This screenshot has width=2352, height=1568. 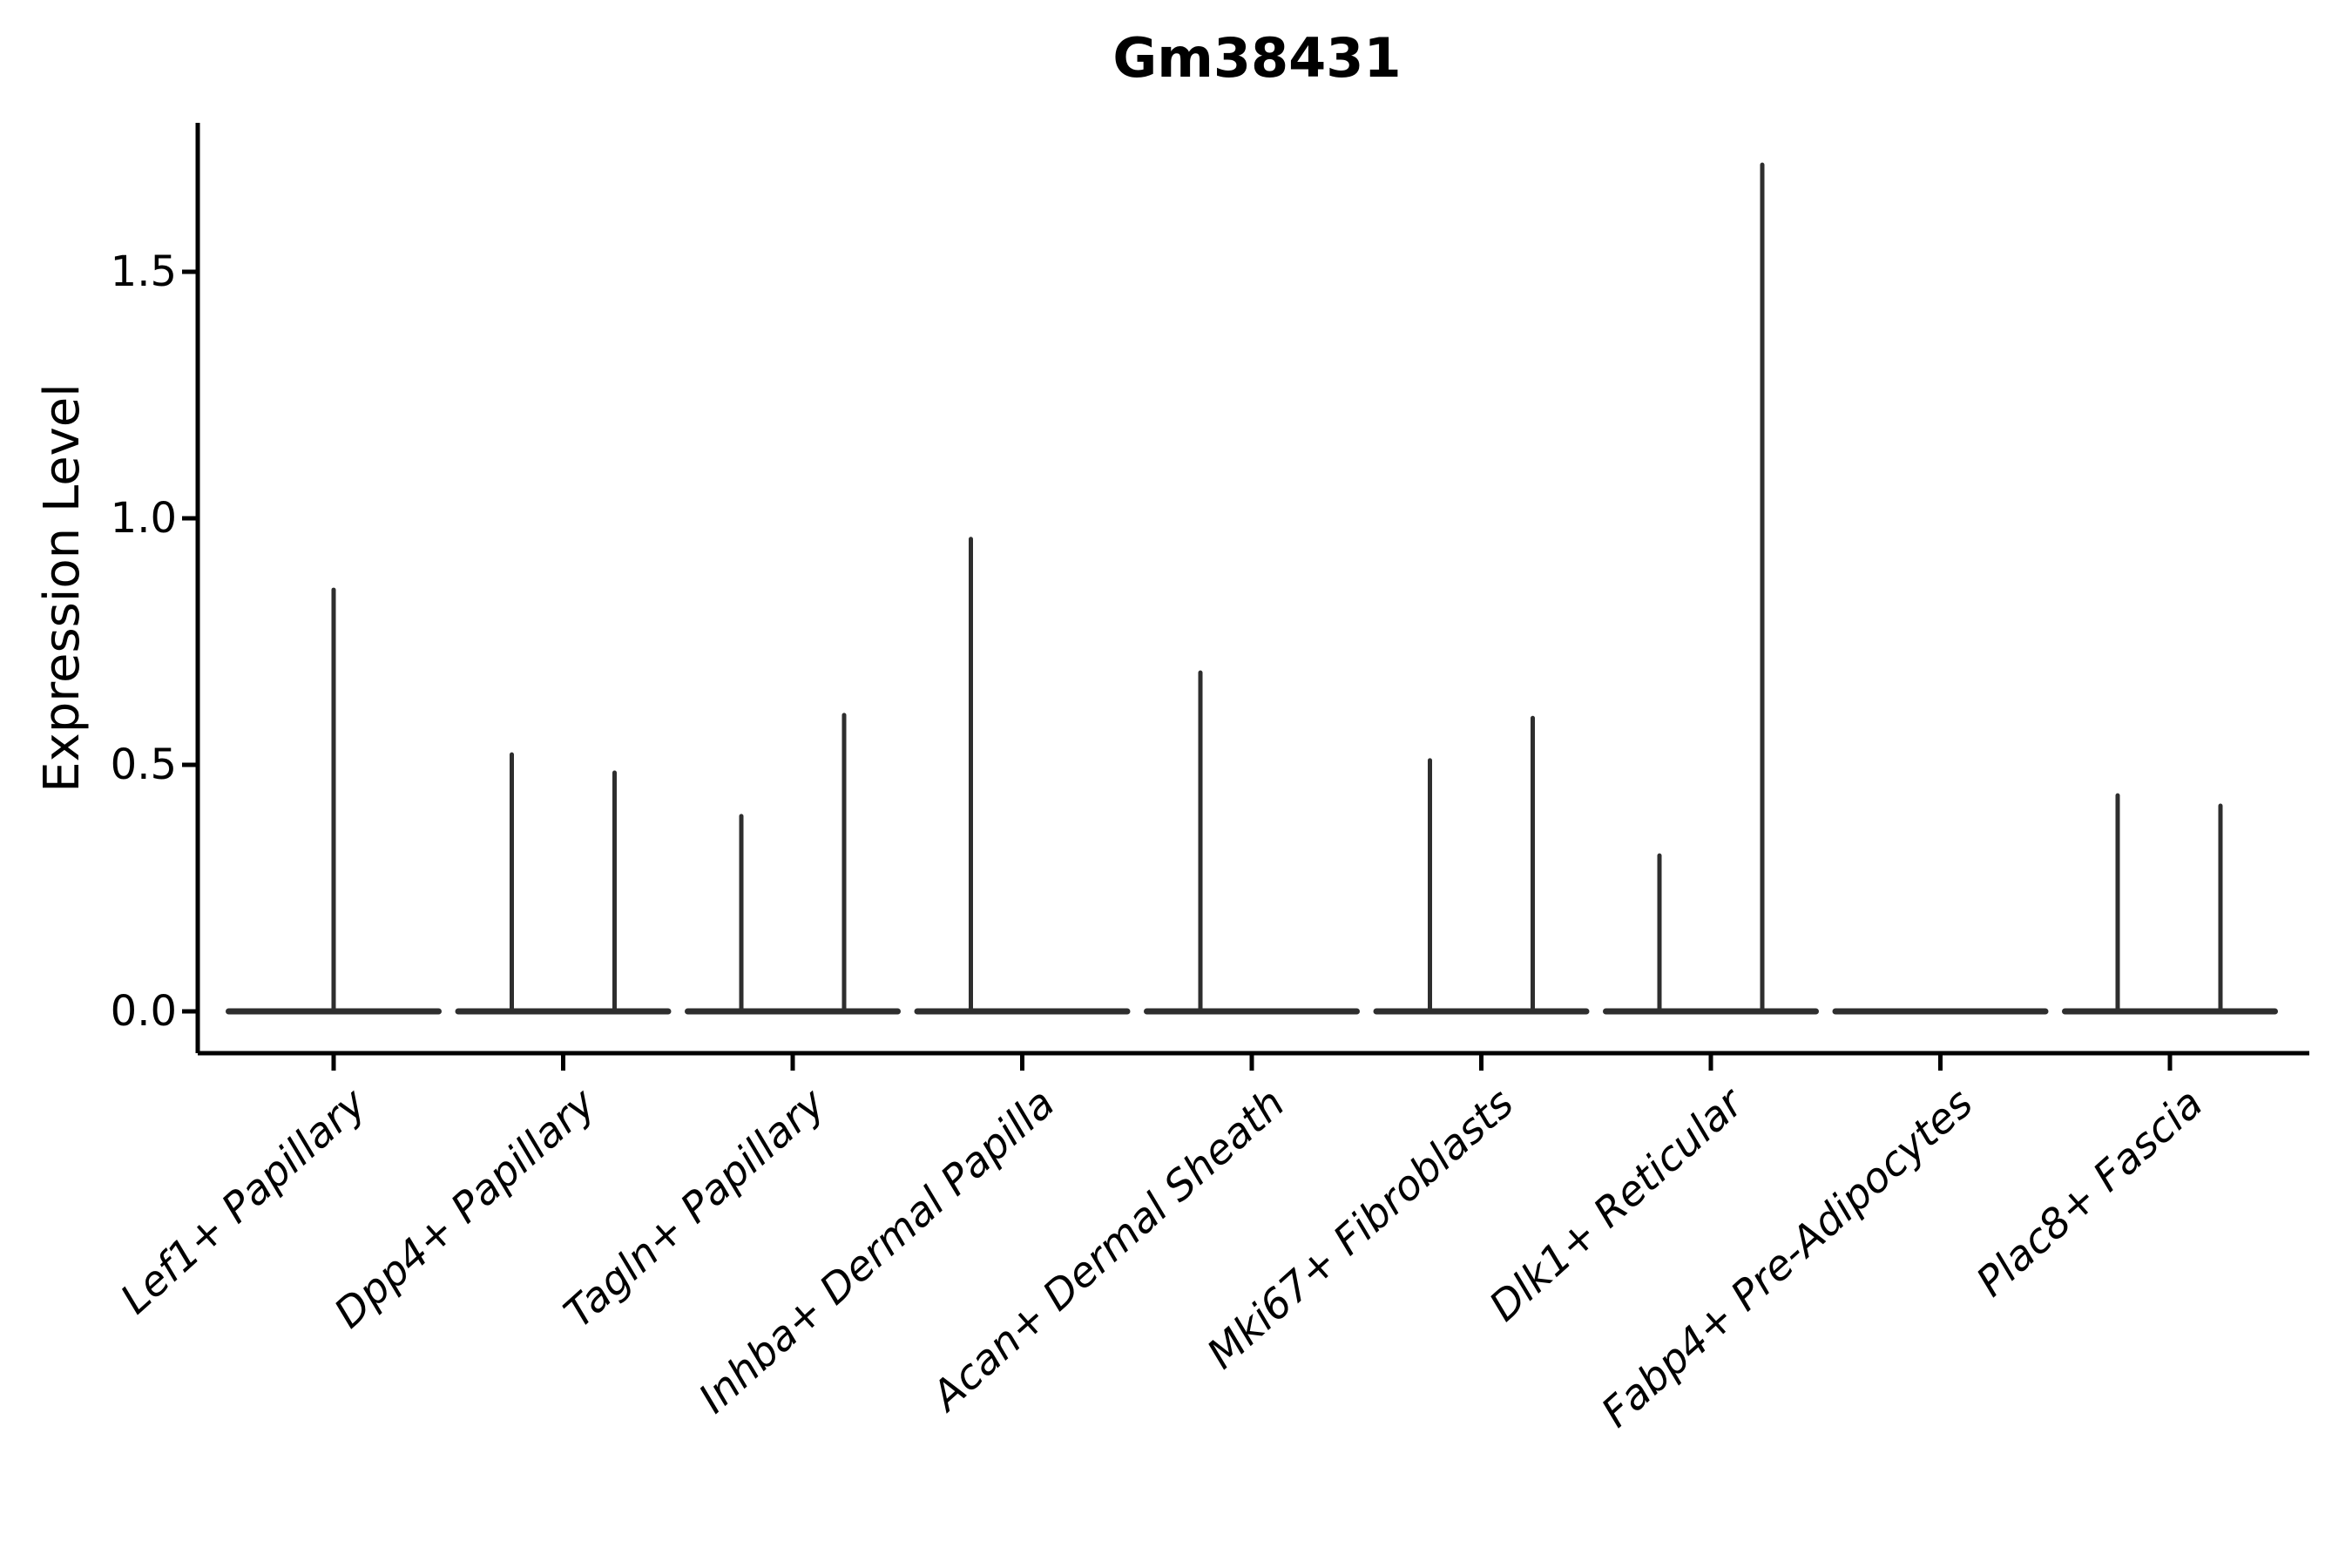 I want to click on chart-title: Gm38431, so click(x=1257, y=58).